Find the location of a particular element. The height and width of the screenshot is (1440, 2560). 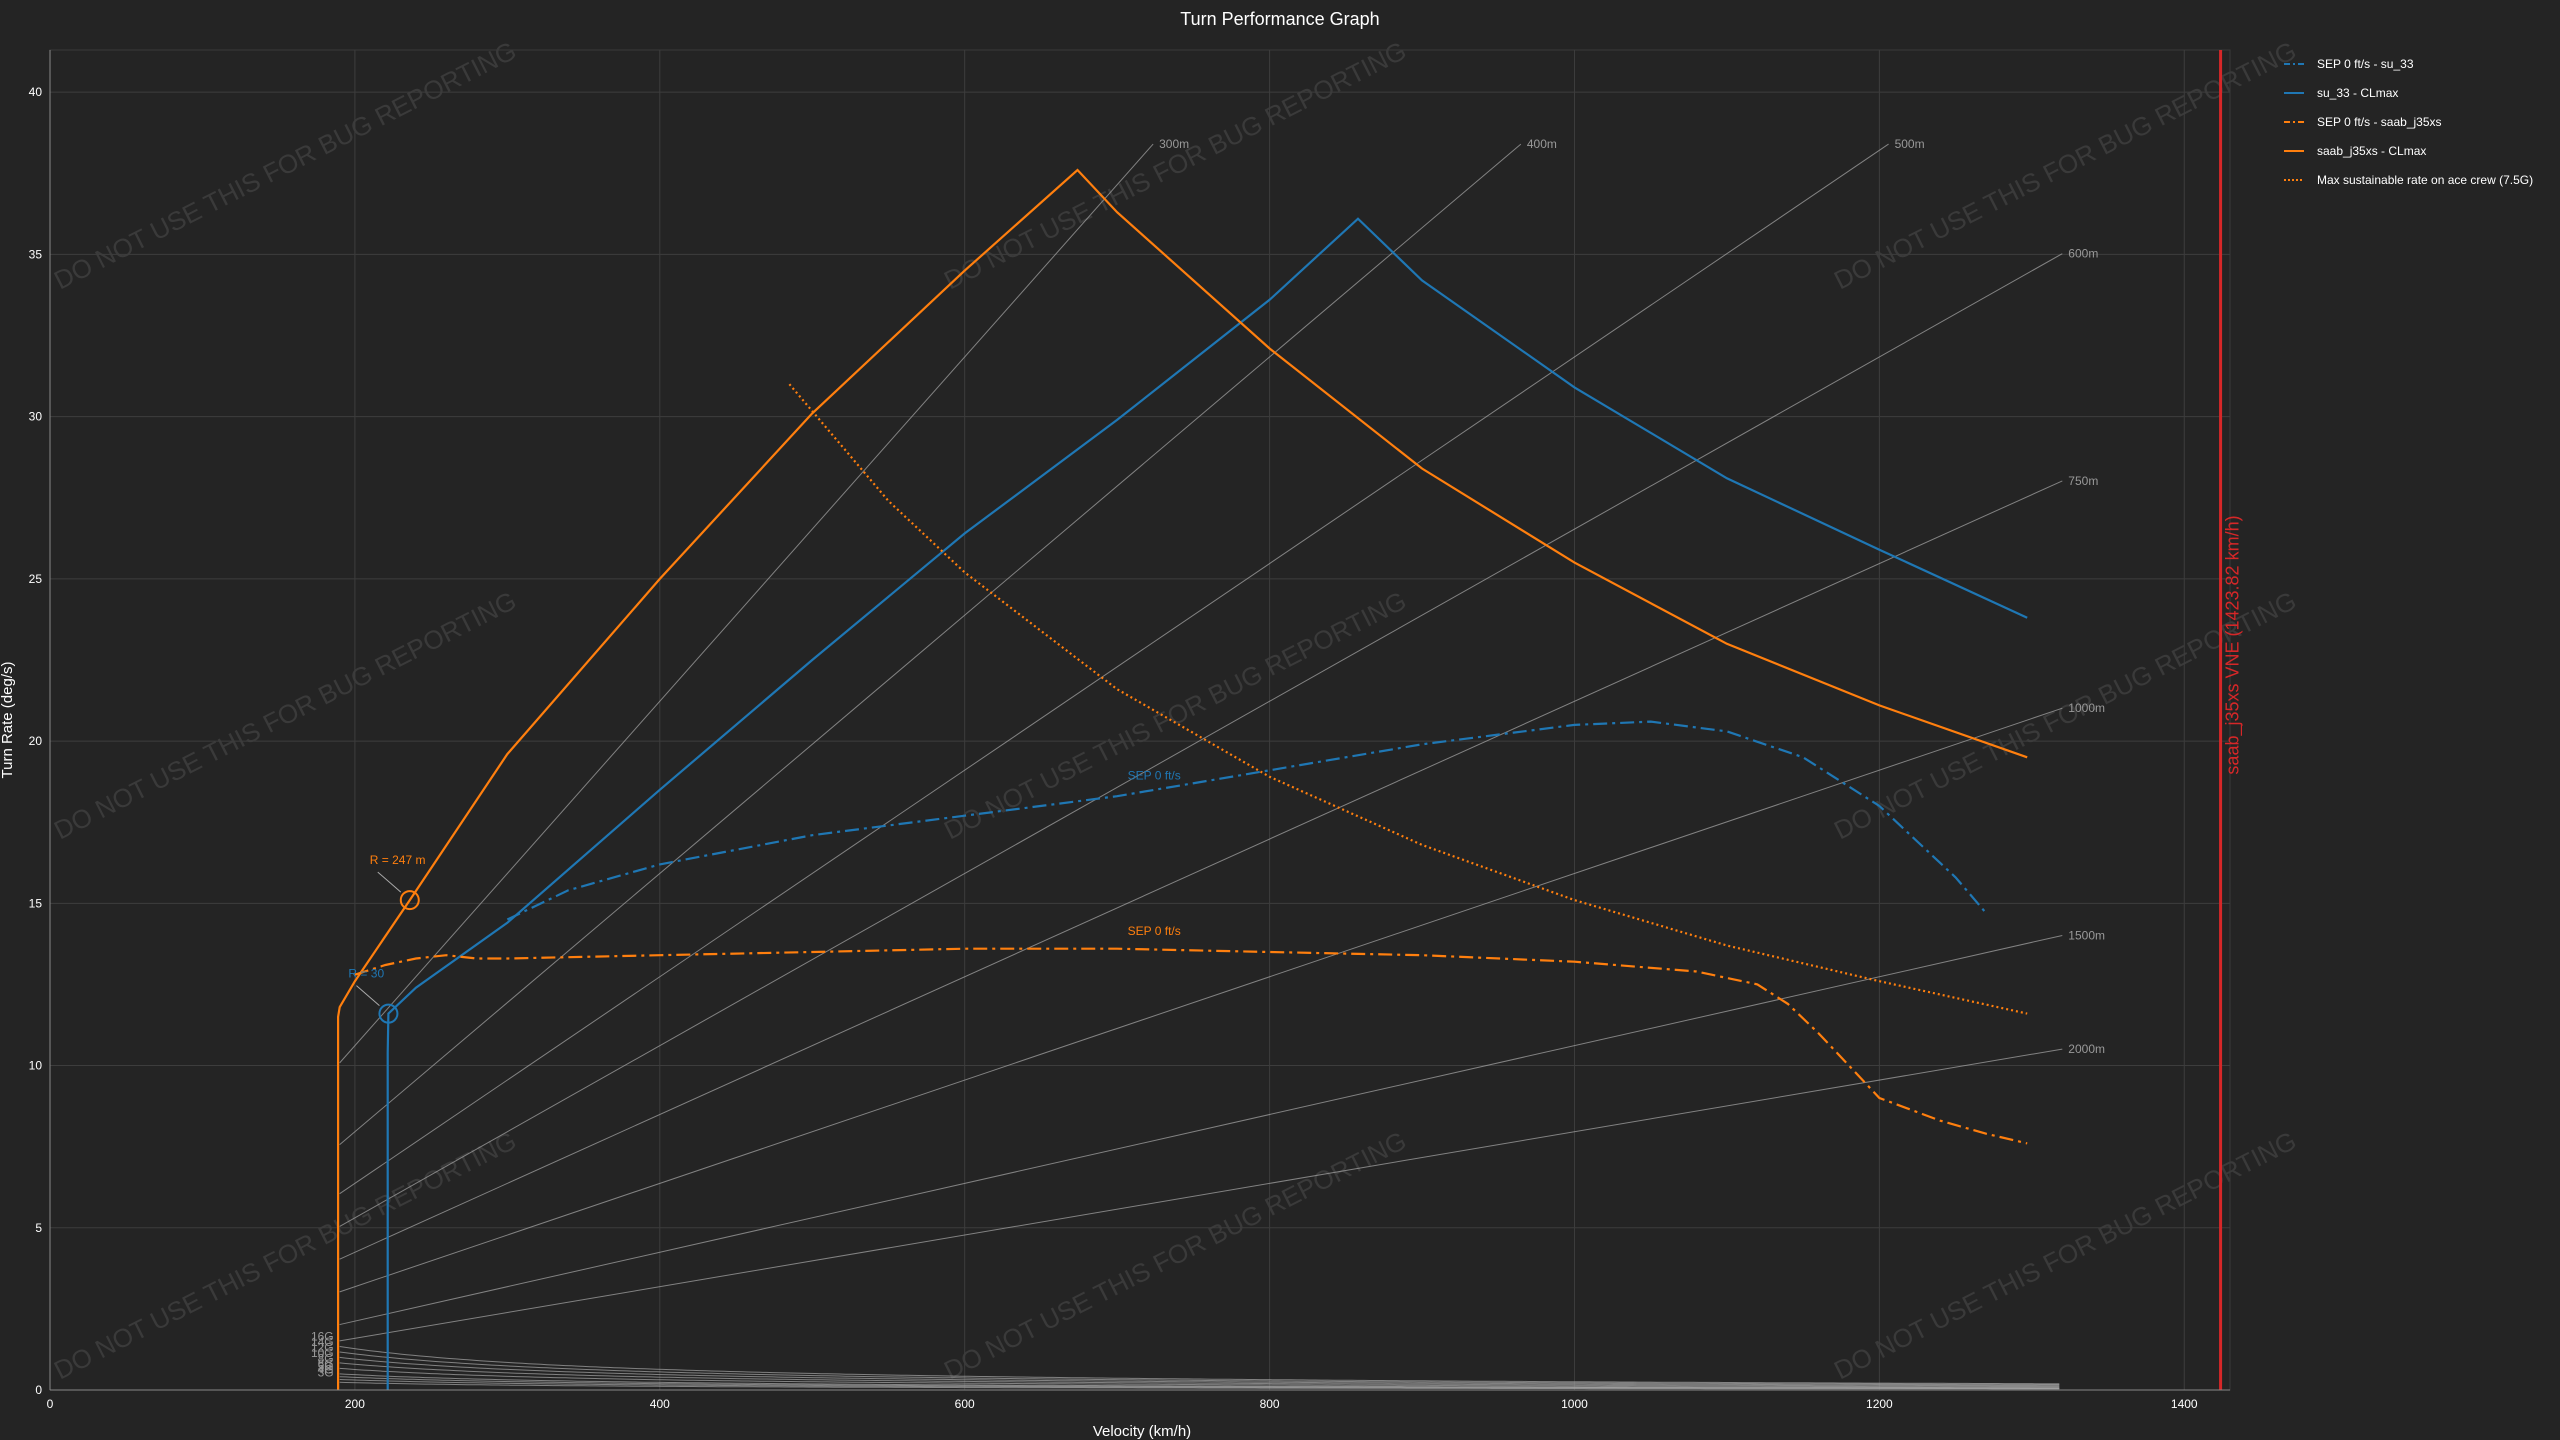

chart-title: Turn Performance Graph is located at coordinates (1279, 19).